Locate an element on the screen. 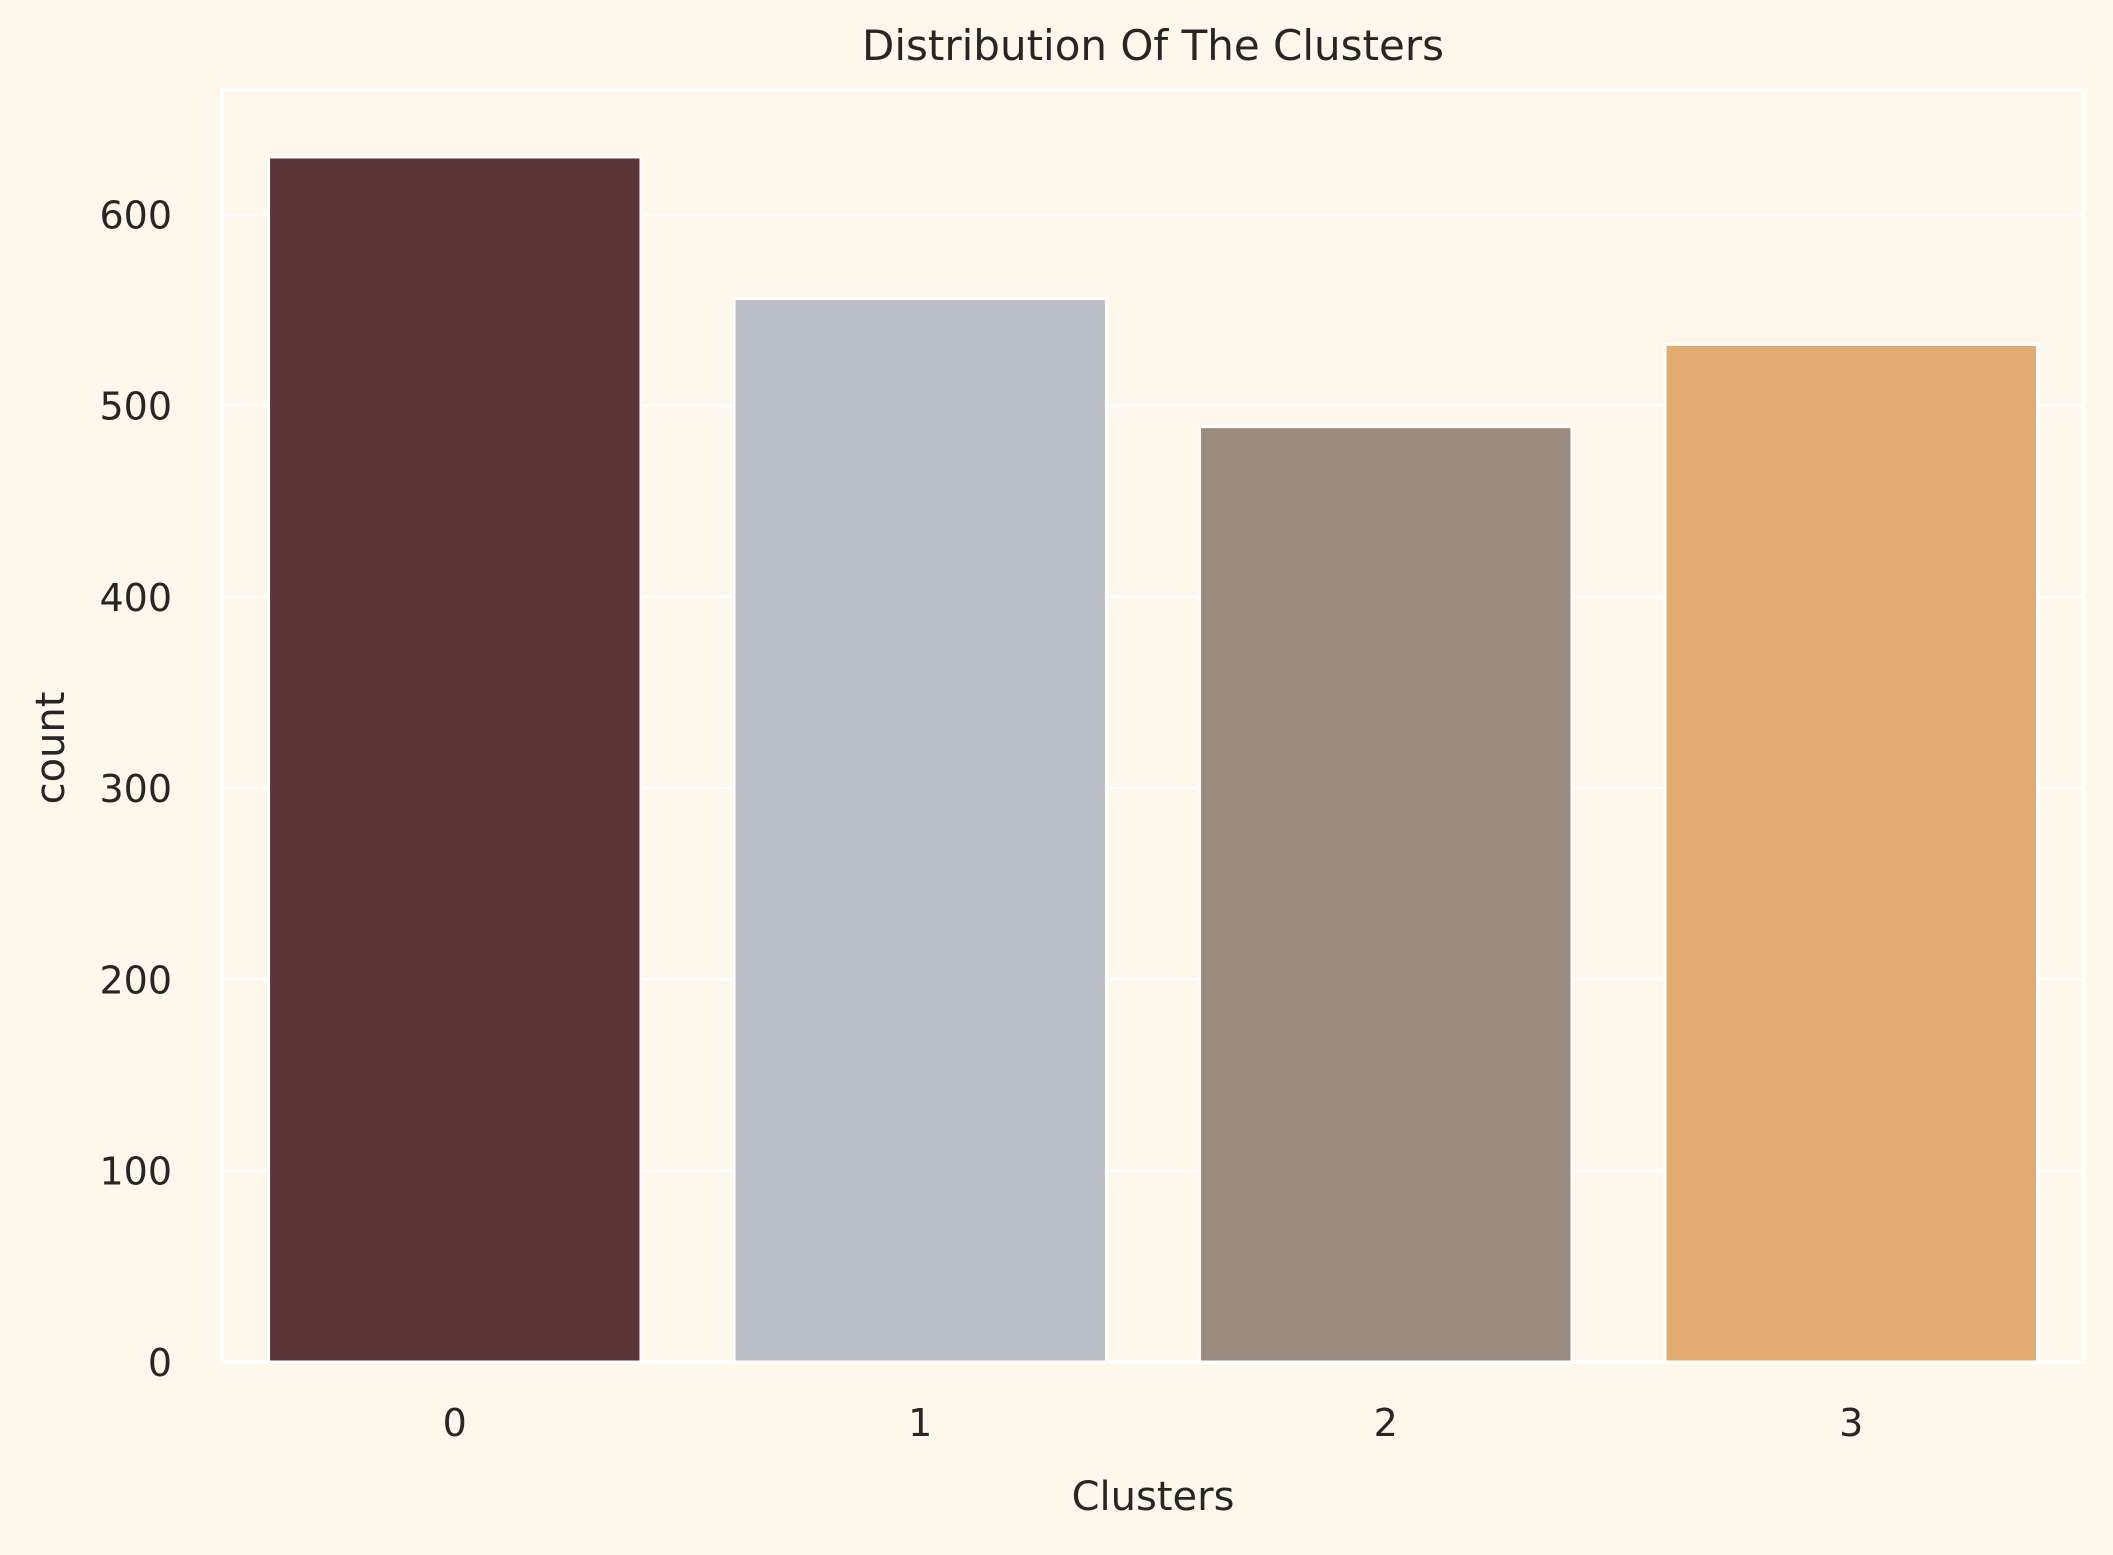 The image size is (2113, 1555). x-axis-ticks: 0 1 2 3 is located at coordinates (1153, 1423).